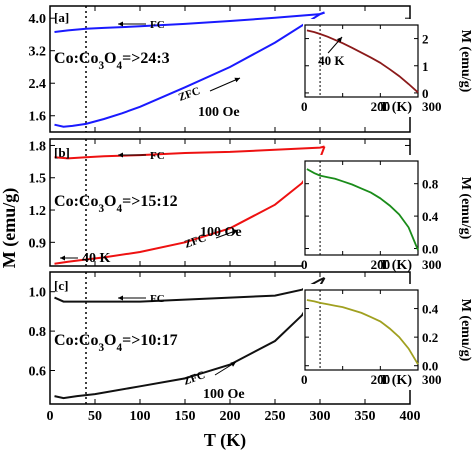 Image resolution: width=472 pixels, height=451 pixels. Describe the element at coordinates (425, 66) in the screenshot. I see `inset-y-tick-label: 1` at that location.